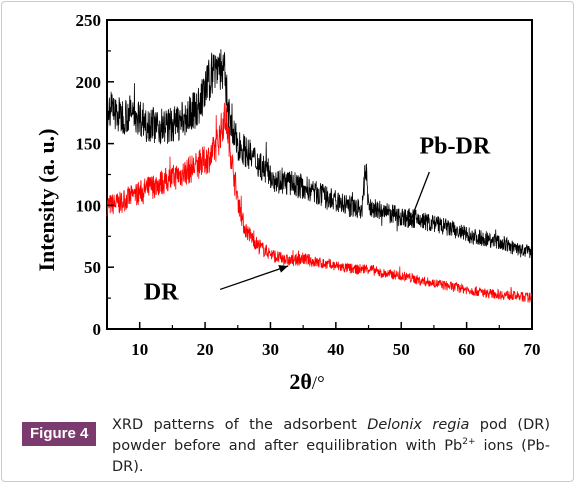 Image resolution: width=577 pixels, height=485 pixels. What do you see at coordinates (401, 349) in the screenshot?
I see `x-tick-label: 50` at bounding box center [401, 349].